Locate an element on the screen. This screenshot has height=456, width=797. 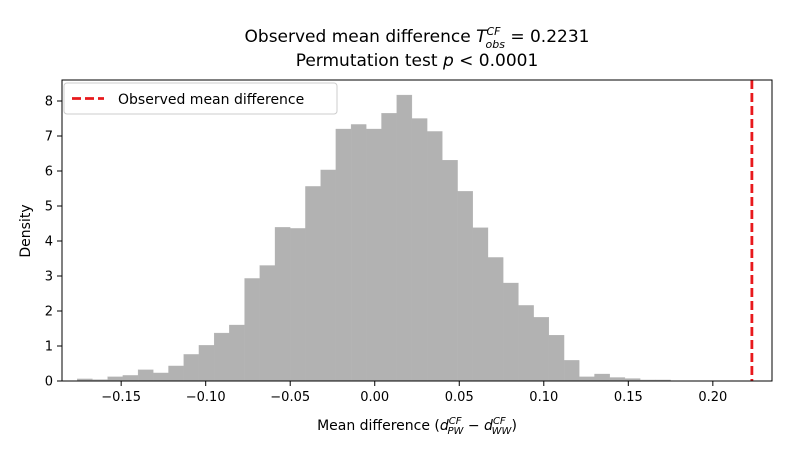
x-tick-label: −0.10 is located at coordinates (206, 397).